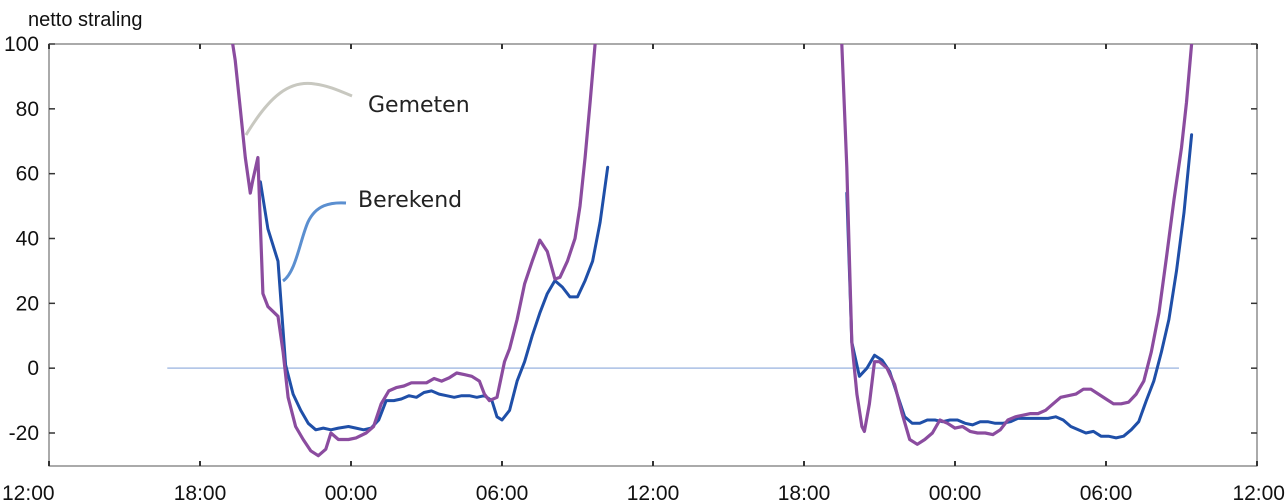  Describe the element at coordinates (85, 20) in the screenshot. I see `y-axis-label: netto straling` at that location.